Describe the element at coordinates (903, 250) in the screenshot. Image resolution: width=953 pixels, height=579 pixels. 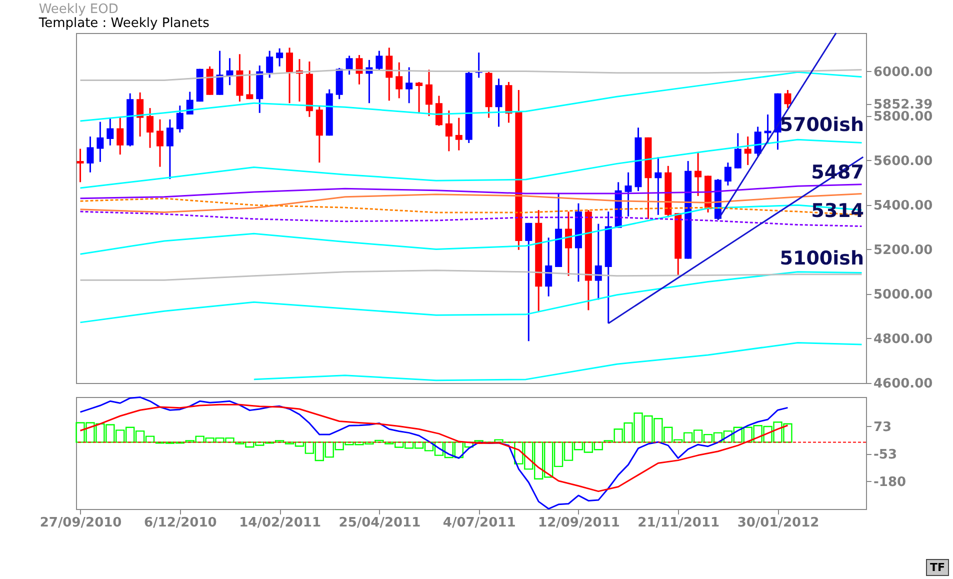
I see `y-tick-label: 5200.00` at that location.